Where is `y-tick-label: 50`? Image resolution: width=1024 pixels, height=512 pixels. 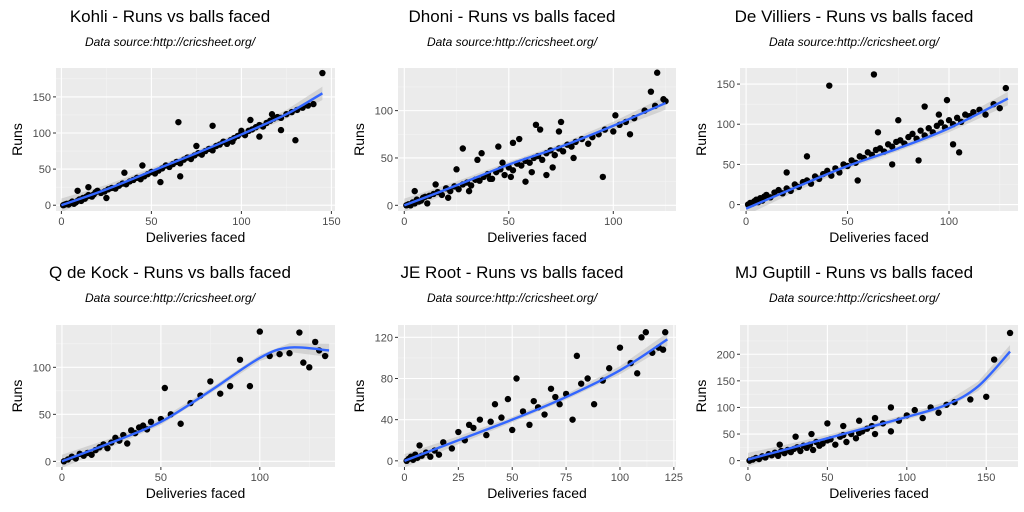
y-tick-label: 50 is located at coordinates (729, 165).